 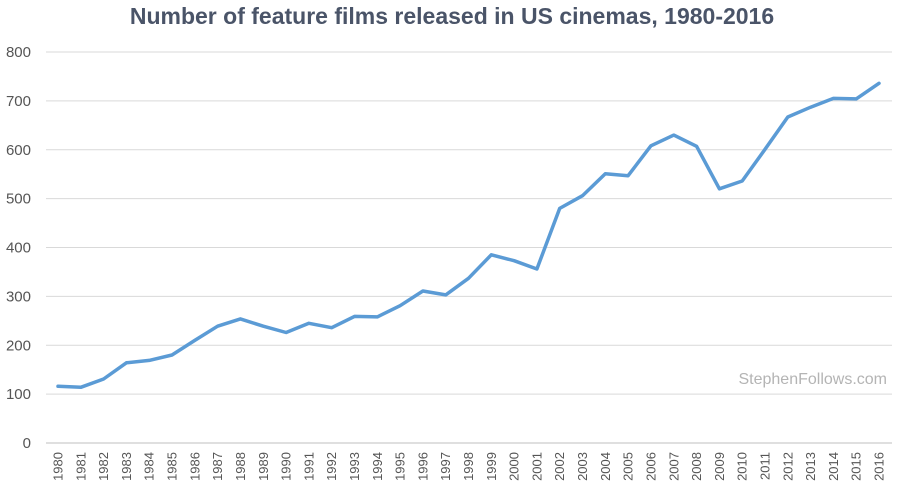 What do you see at coordinates (18, 150) in the screenshot?
I see `y-tick-label: 600` at bounding box center [18, 150].